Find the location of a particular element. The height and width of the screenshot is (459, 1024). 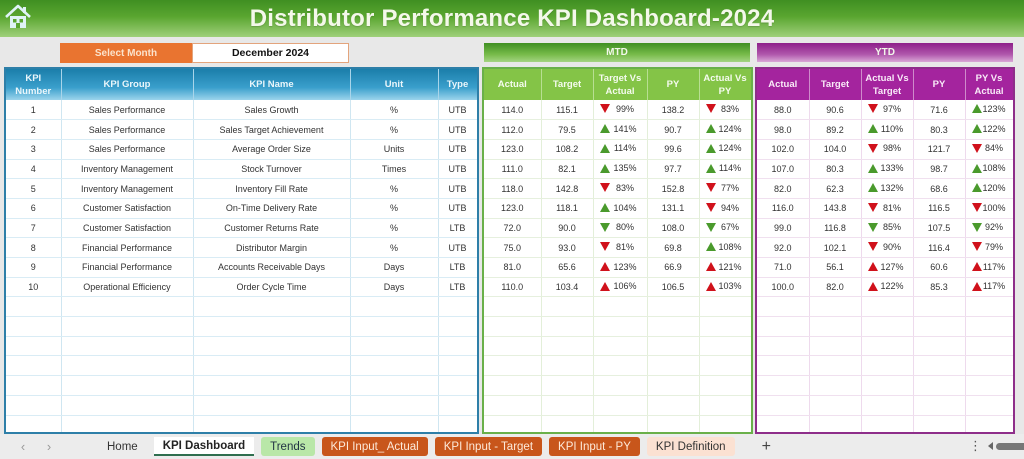

py-cell: 108.0 is located at coordinates (673, 228).